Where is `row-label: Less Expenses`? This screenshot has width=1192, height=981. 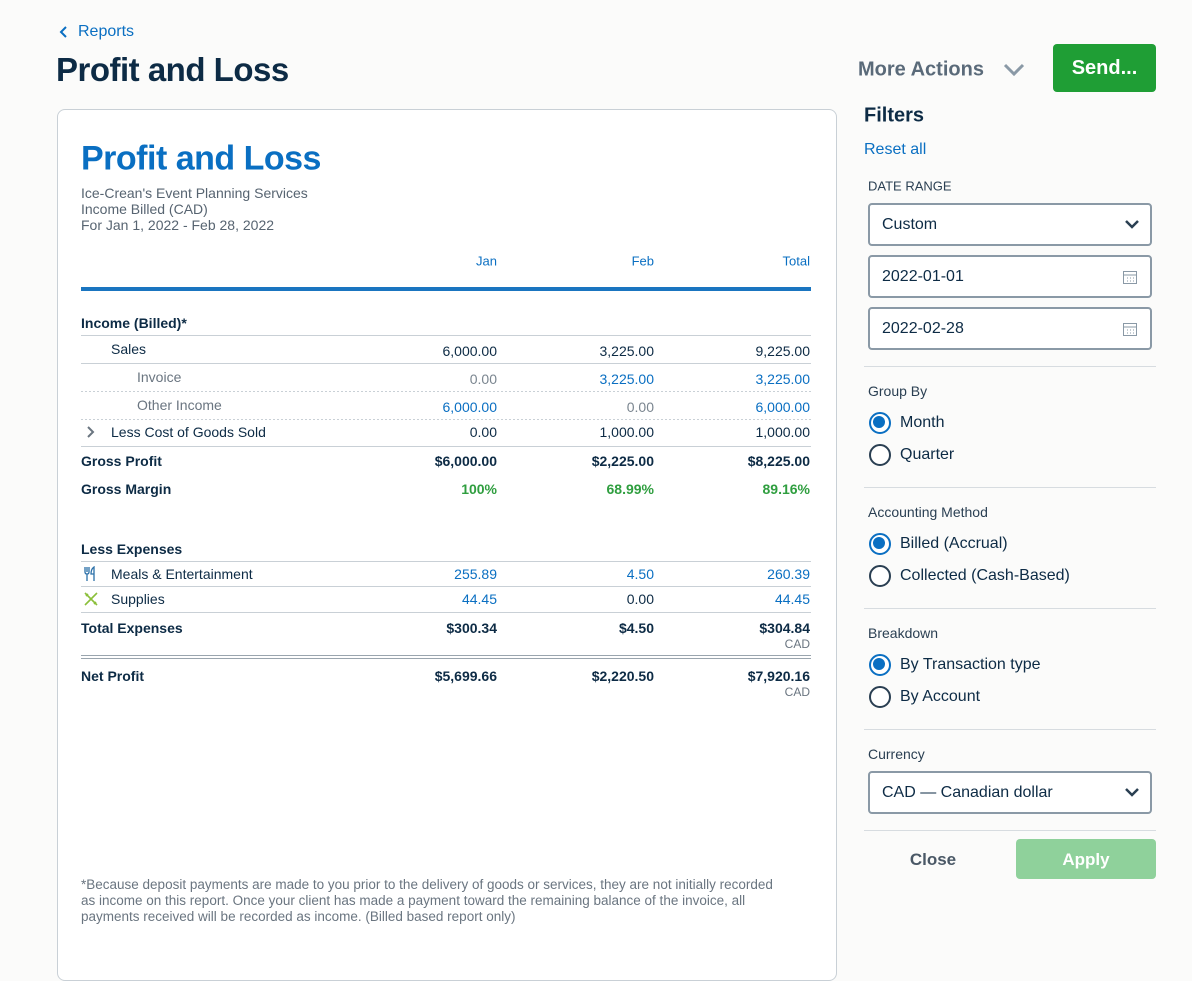 row-label: Less Expenses is located at coordinates (132, 549).